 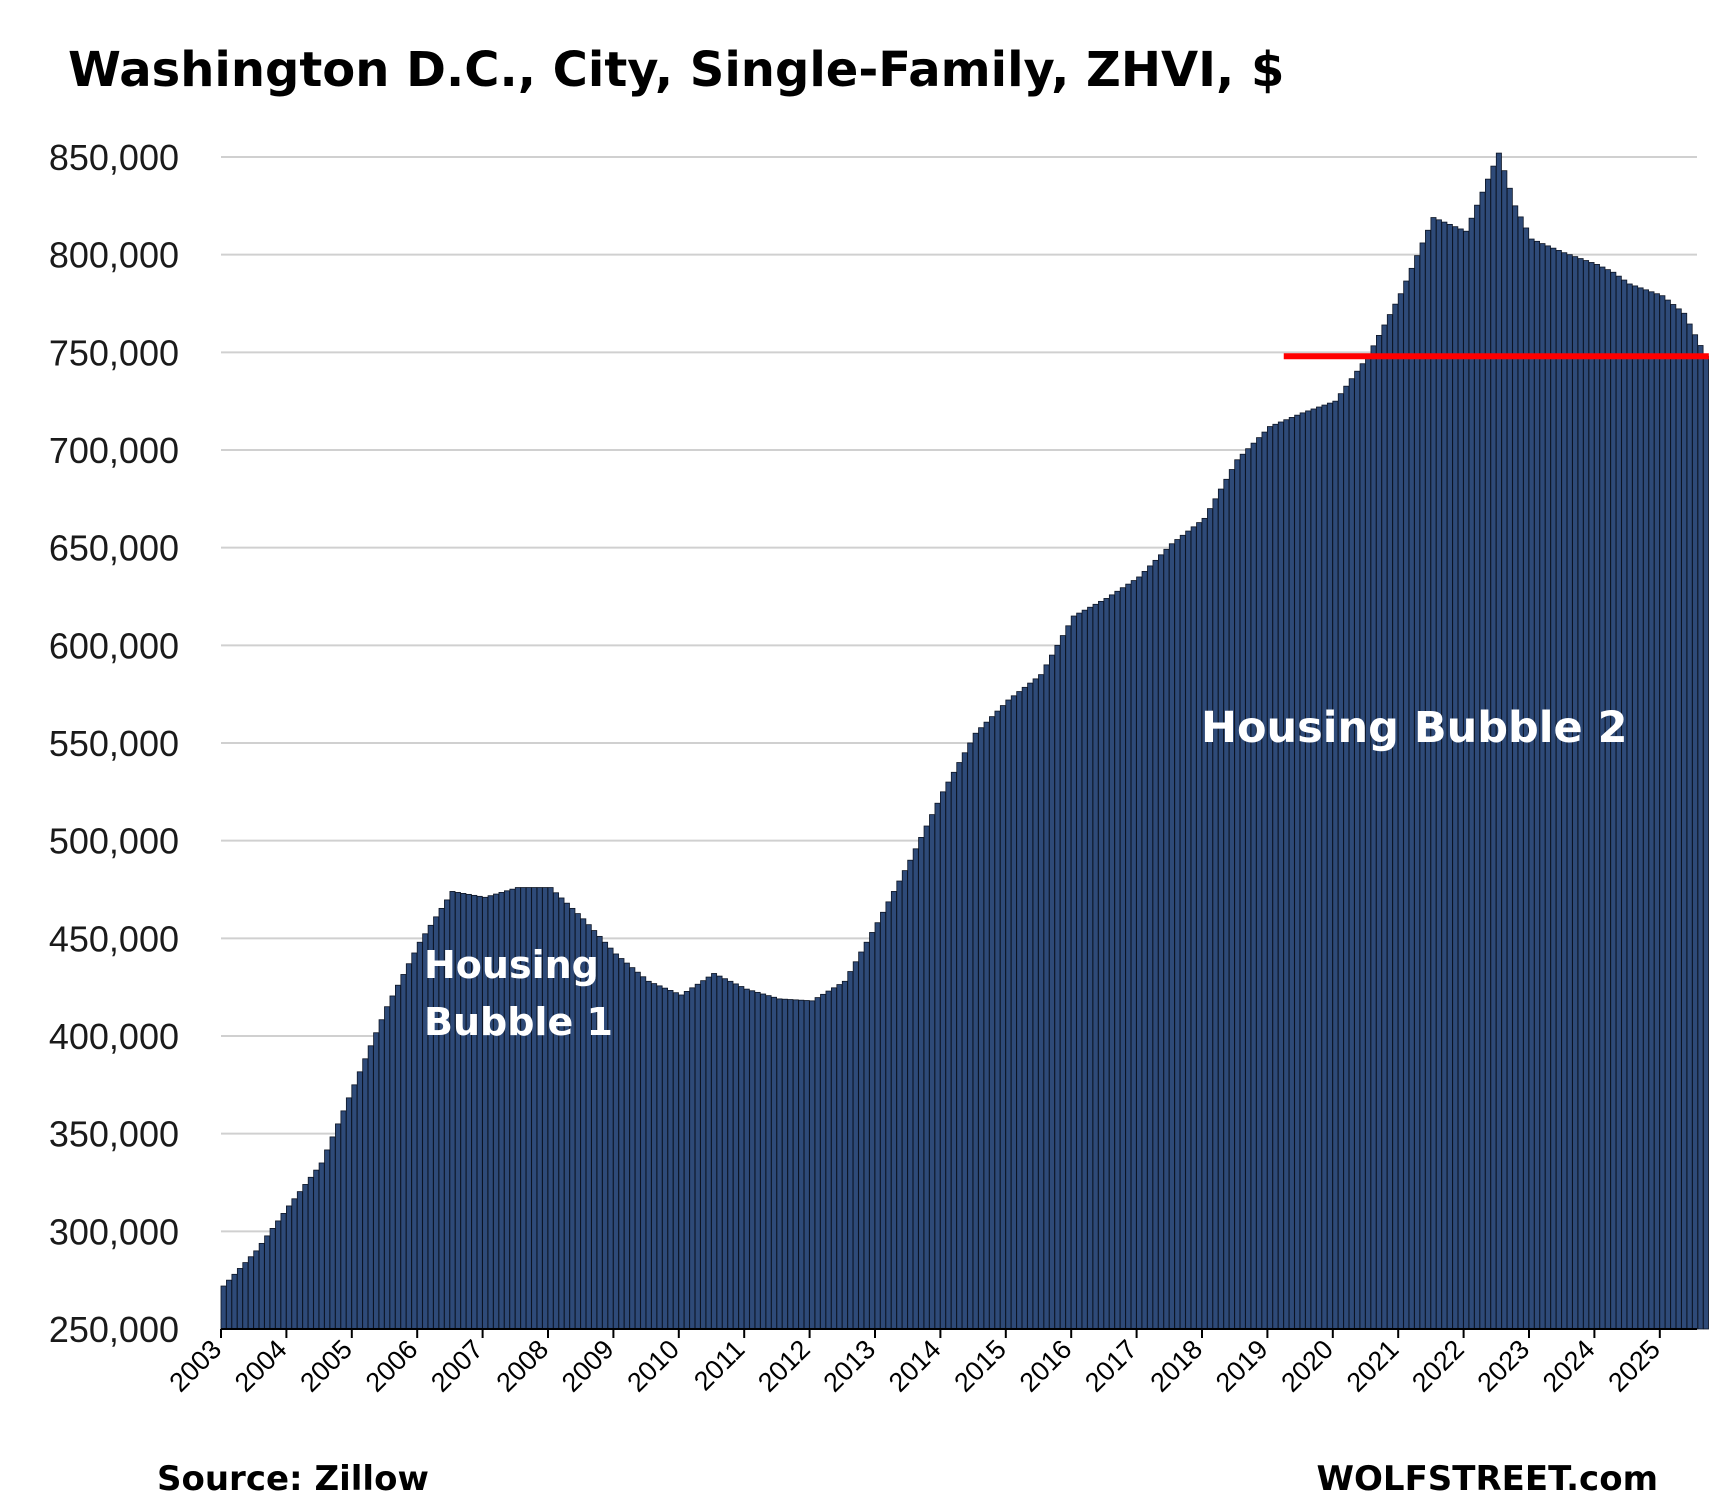 What do you see at coordinates (114, 548) in the screenshot?
I see `y-tick-label: 650,000` at bounding box center [114, 548].